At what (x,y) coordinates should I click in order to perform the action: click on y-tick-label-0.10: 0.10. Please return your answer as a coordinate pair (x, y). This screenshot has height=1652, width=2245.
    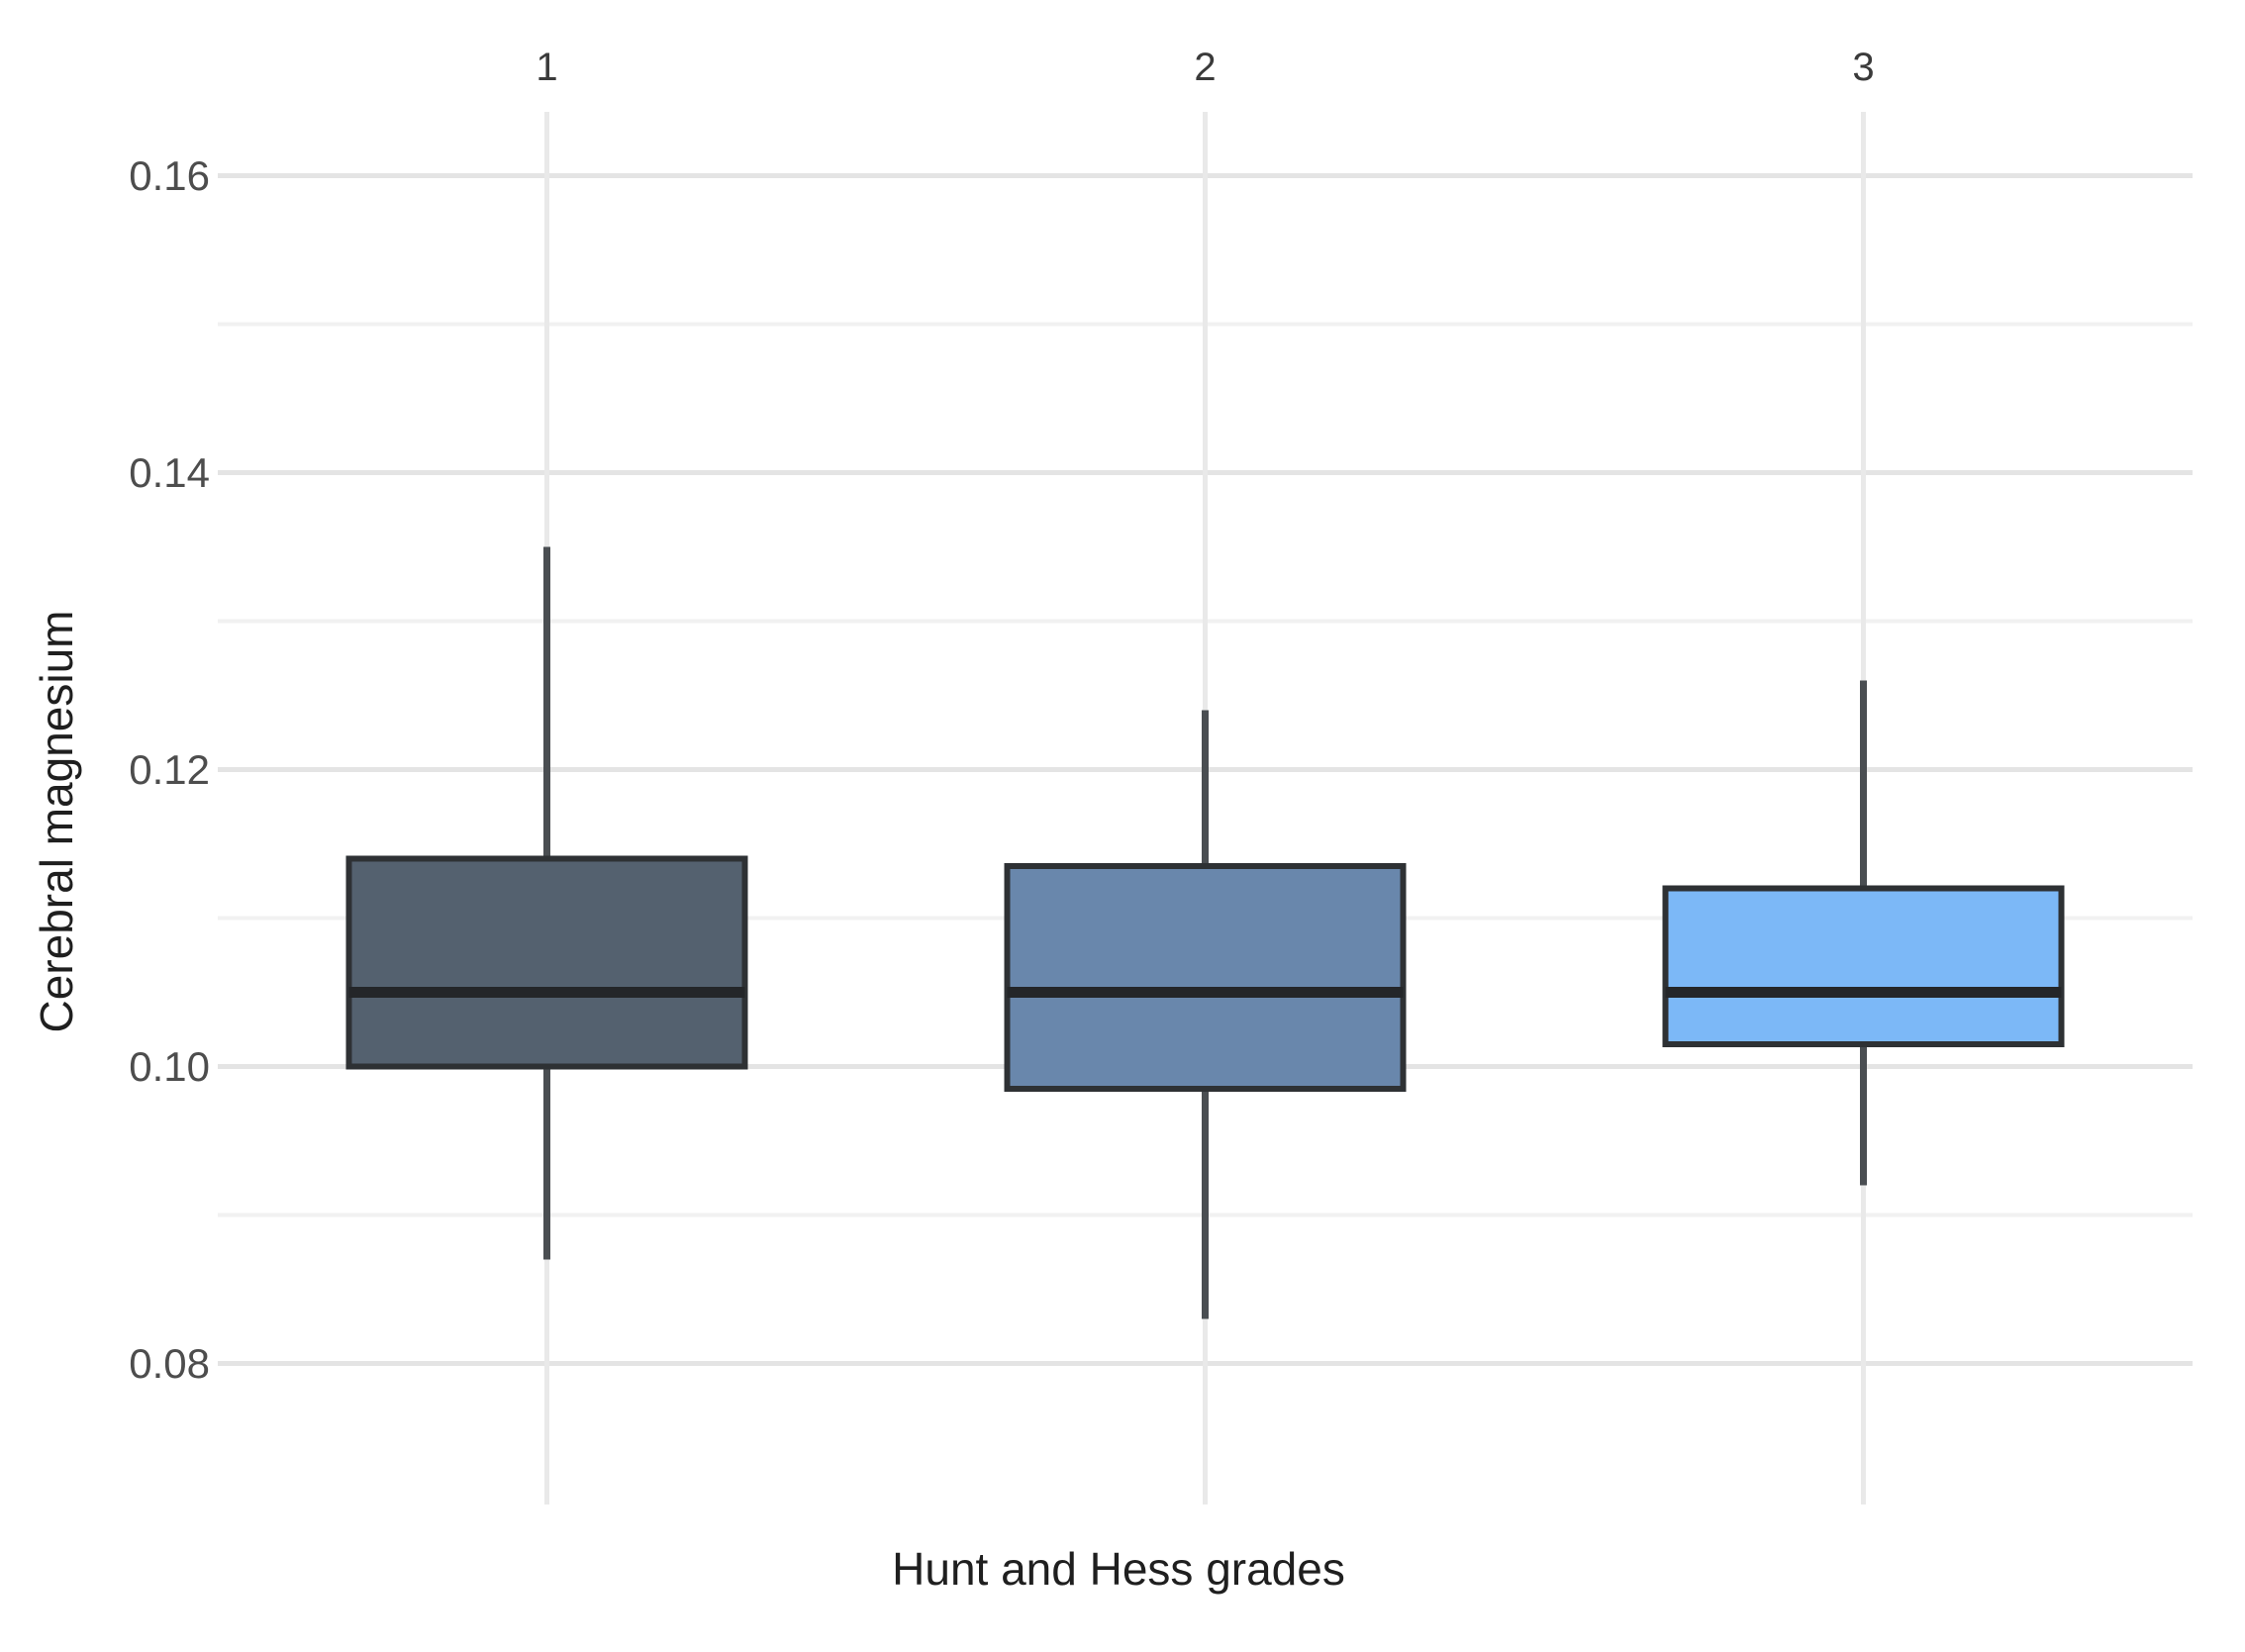
    Looking at the image, I should click on (169, 1066).